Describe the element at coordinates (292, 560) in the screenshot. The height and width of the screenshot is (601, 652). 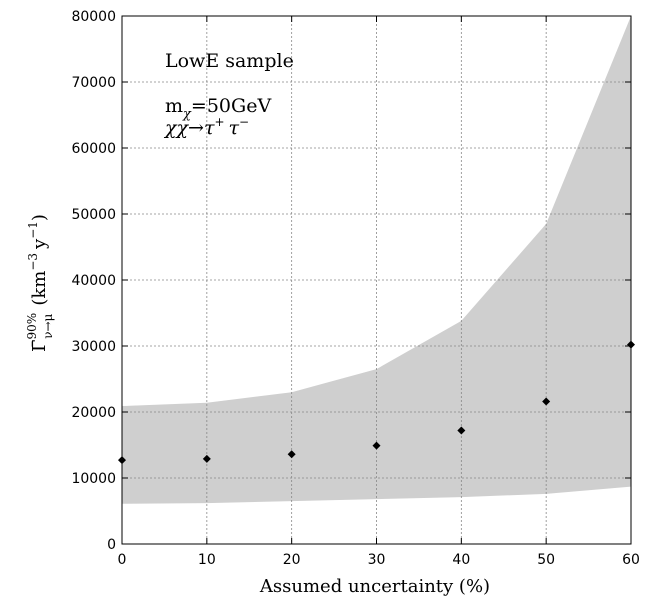
I see `x-tick-label: 20` at that location.